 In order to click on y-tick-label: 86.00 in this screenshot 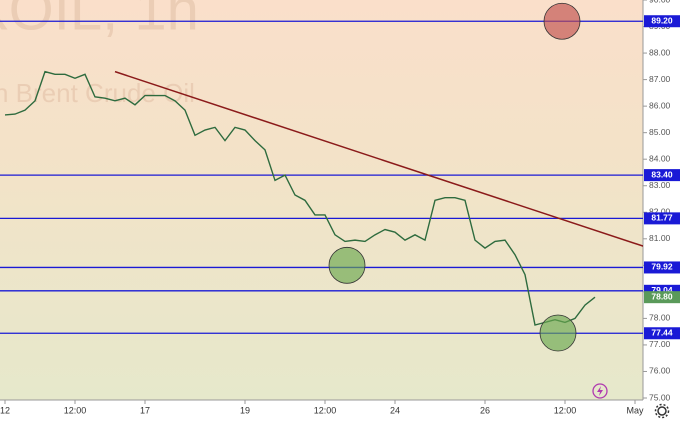, I will do `click(660, 105)`.